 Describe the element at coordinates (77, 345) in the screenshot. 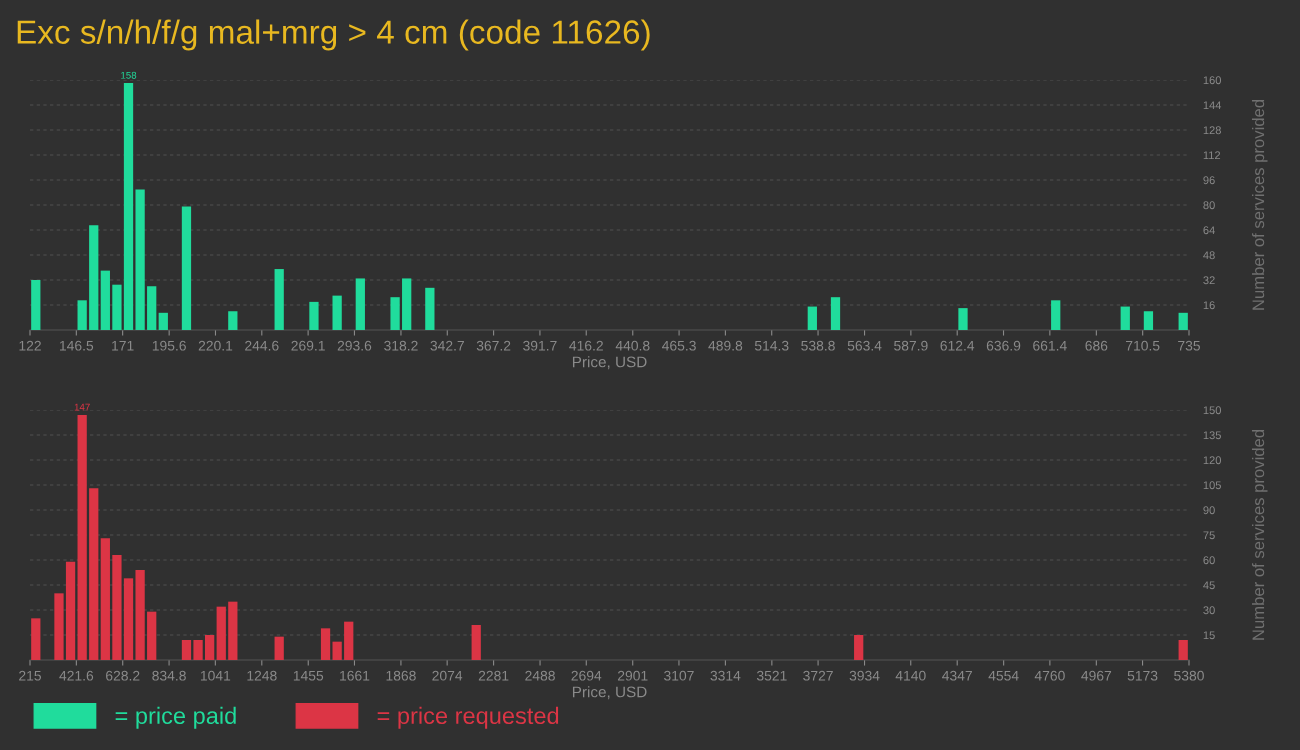

I see `x-tick-label: 146.5` at that location.